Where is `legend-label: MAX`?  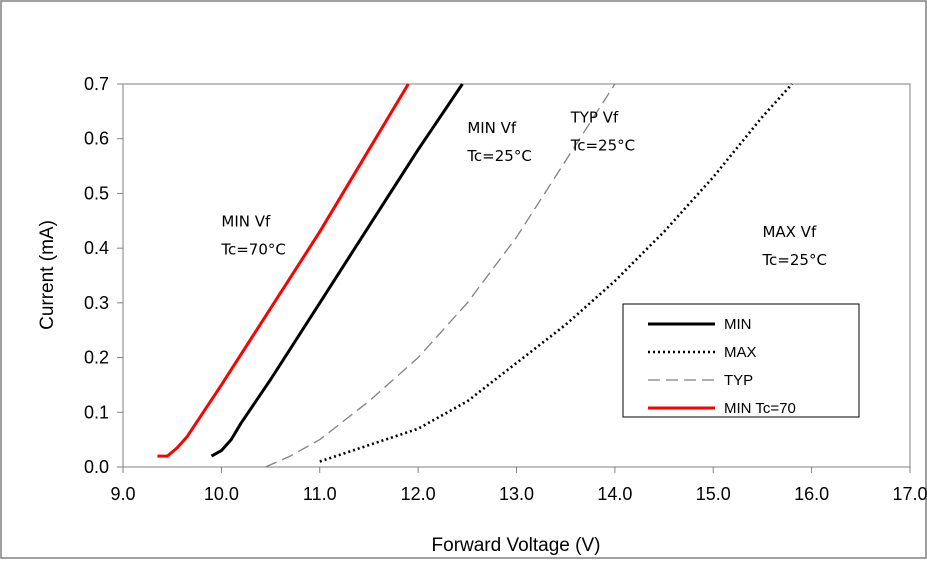 legend-label: MAX is located at coordinates (740, 352).